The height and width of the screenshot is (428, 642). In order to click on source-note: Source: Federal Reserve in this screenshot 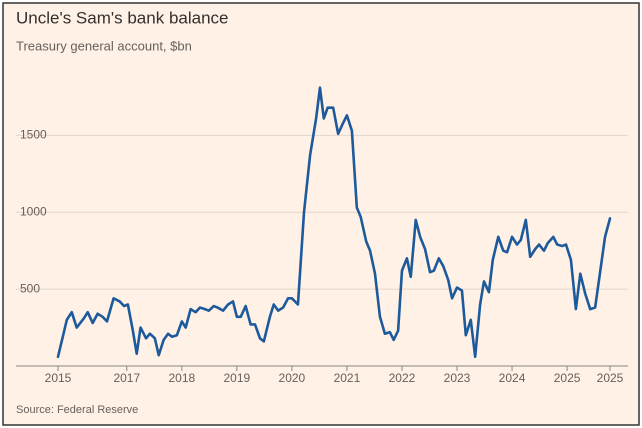, I will do `click(77, 410)`.